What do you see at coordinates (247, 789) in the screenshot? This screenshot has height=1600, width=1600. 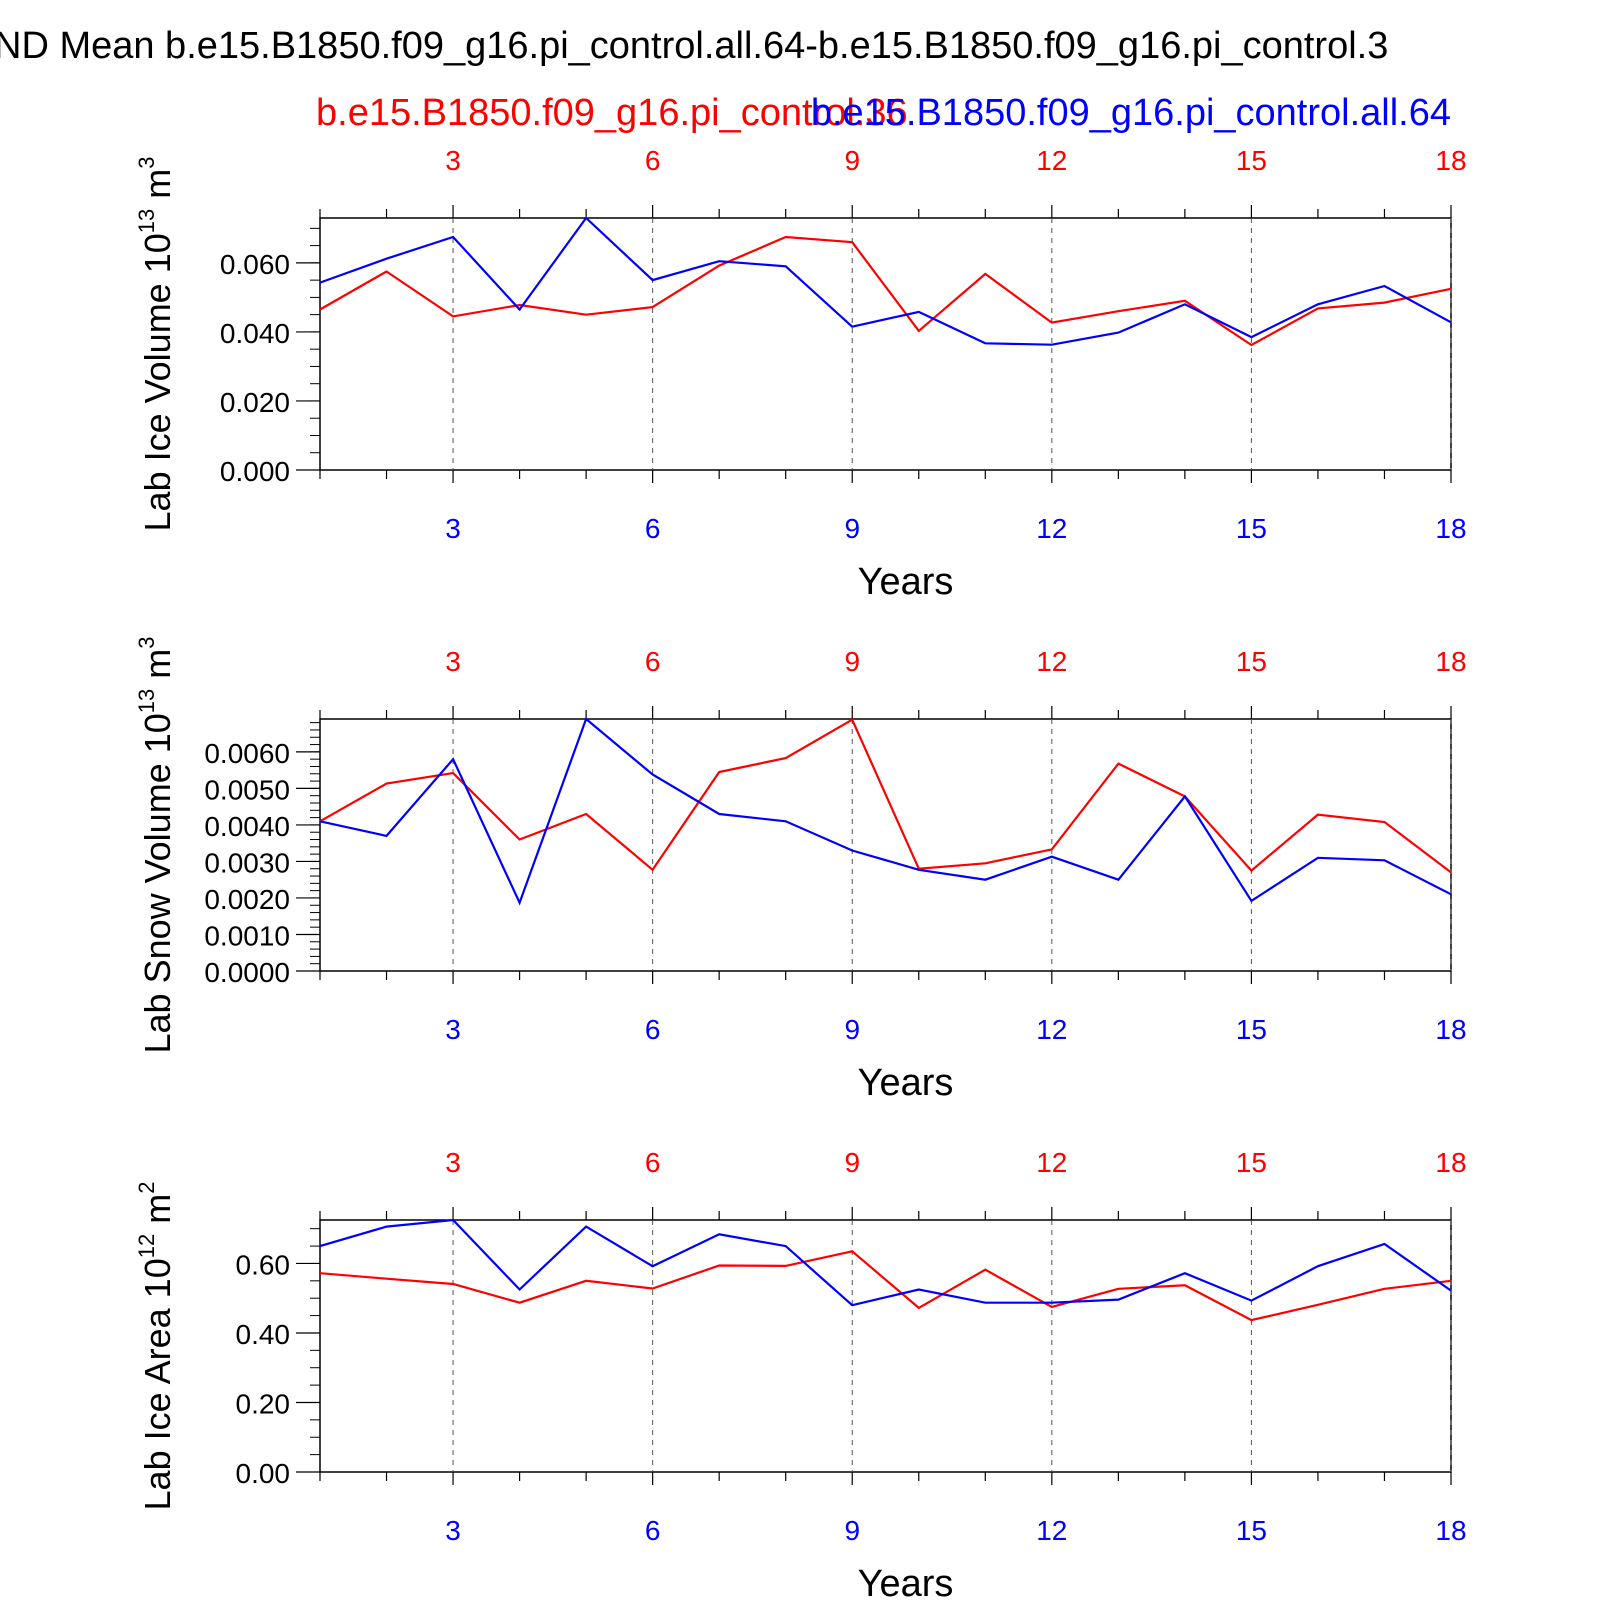 I see `y-tick-label: 0.0050` at bounding box center [247, 789].